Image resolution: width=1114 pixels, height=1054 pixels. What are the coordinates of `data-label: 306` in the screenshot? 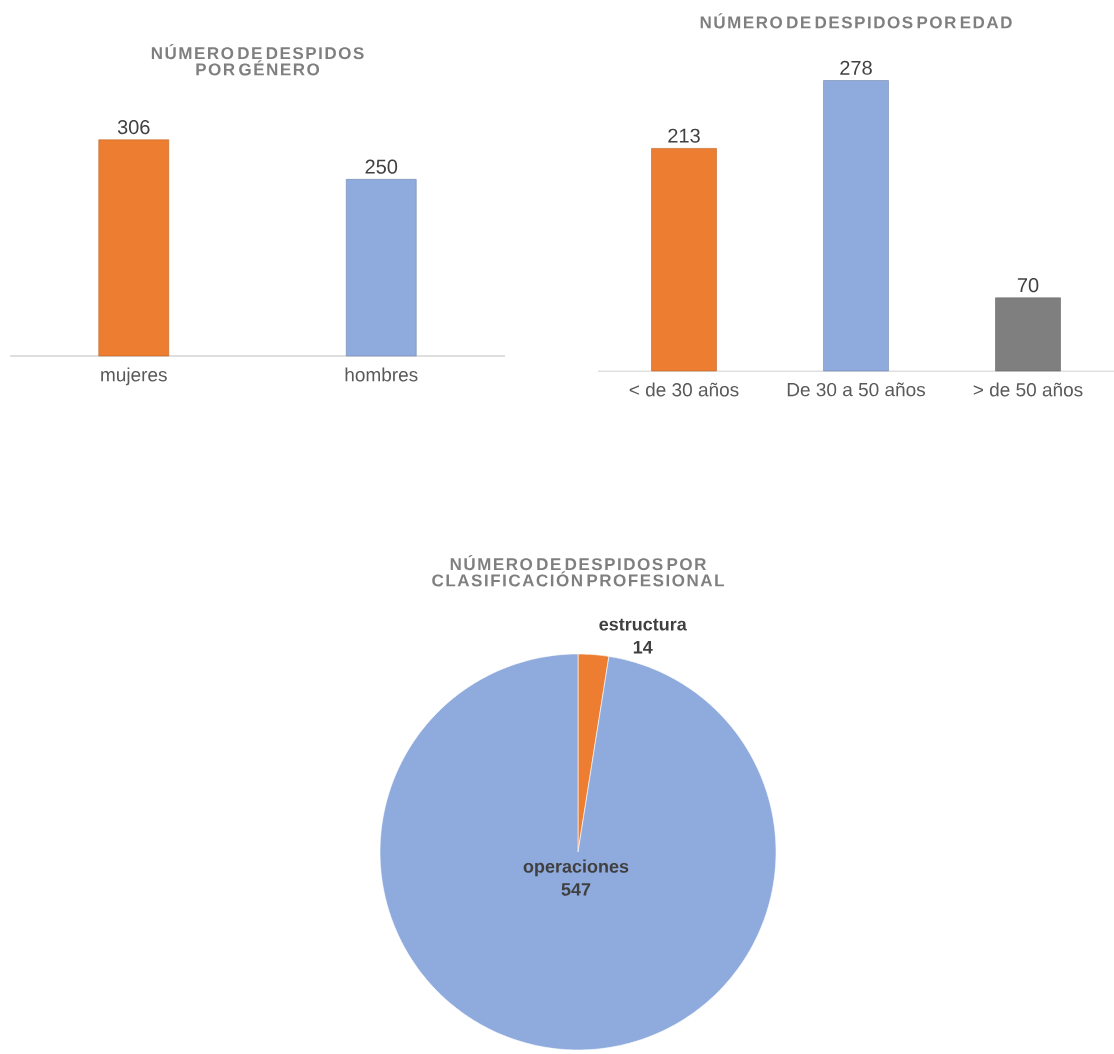 It's located at (133, 127).